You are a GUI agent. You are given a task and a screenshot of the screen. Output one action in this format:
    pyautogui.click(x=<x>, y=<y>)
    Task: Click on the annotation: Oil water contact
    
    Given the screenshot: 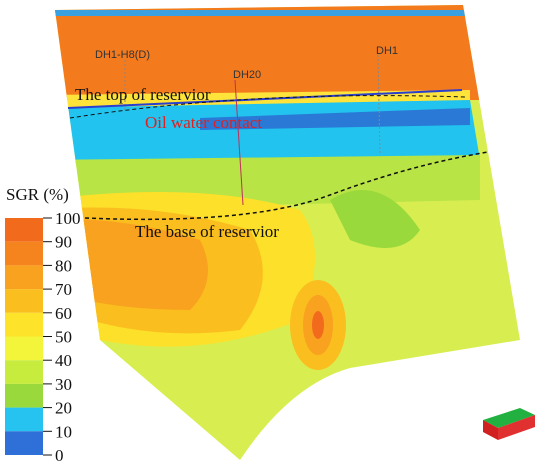 What is the action you would take?
    pyautogui.click(x=203, y=122)
    